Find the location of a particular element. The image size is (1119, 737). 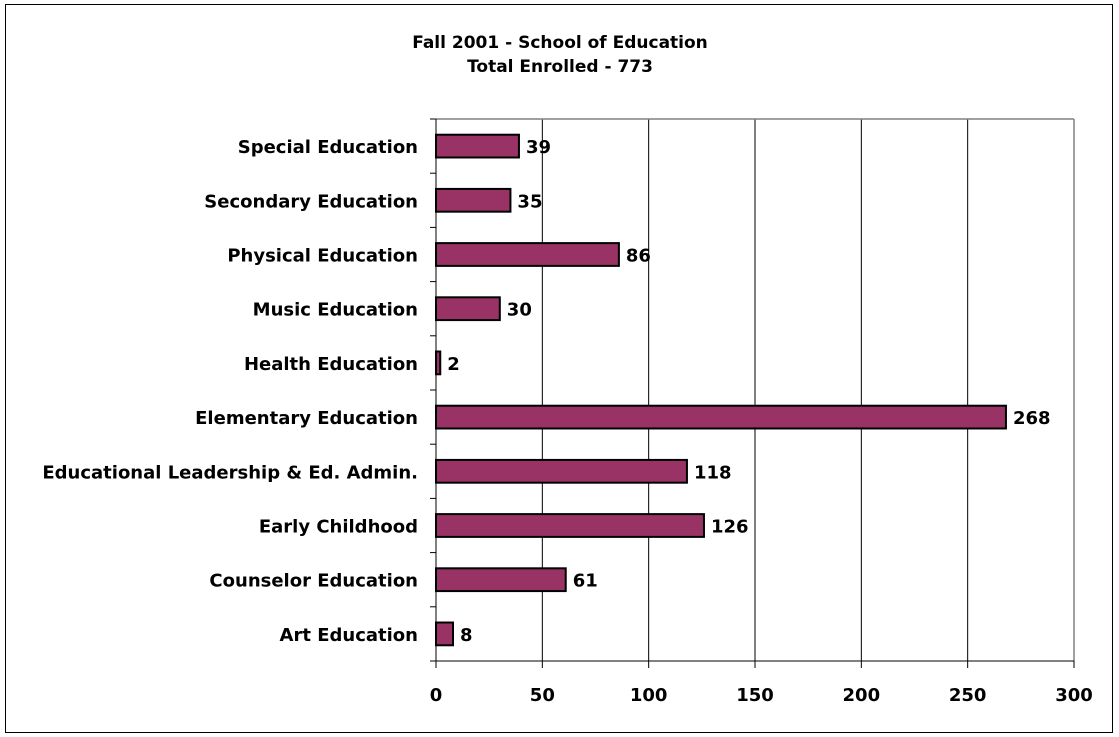

category-label: Art Education is located at coordinates (349, 635).